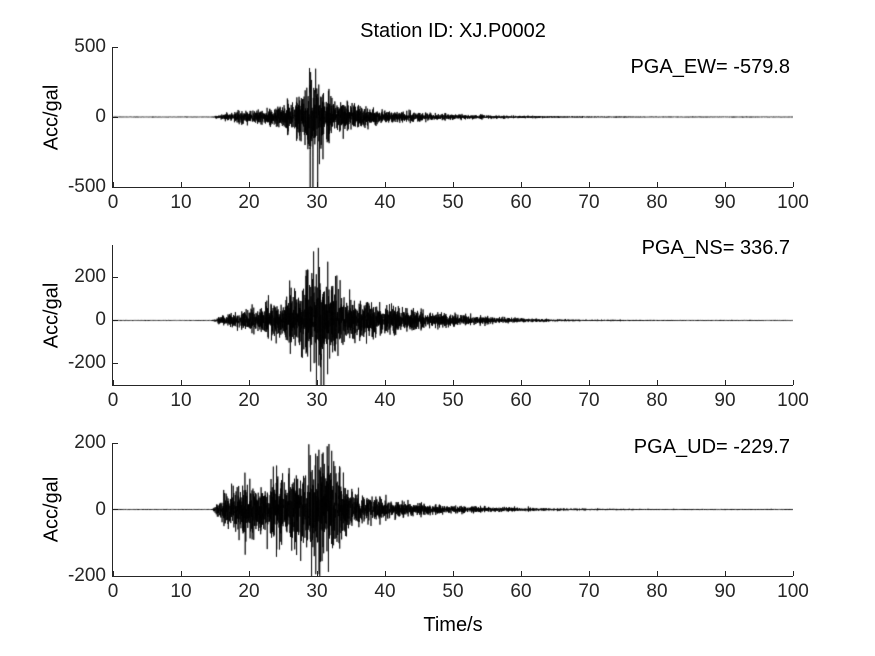 This screenshot has height=656, width=875. I want to click on y-tick-label: -500, so click(86, 186).